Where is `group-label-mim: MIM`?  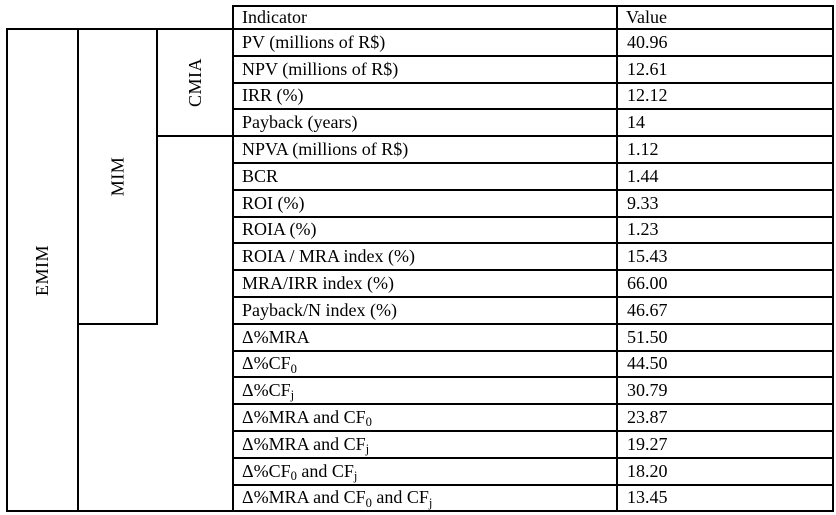 group-label-mim: MIM is located at coordinates (116, 176).